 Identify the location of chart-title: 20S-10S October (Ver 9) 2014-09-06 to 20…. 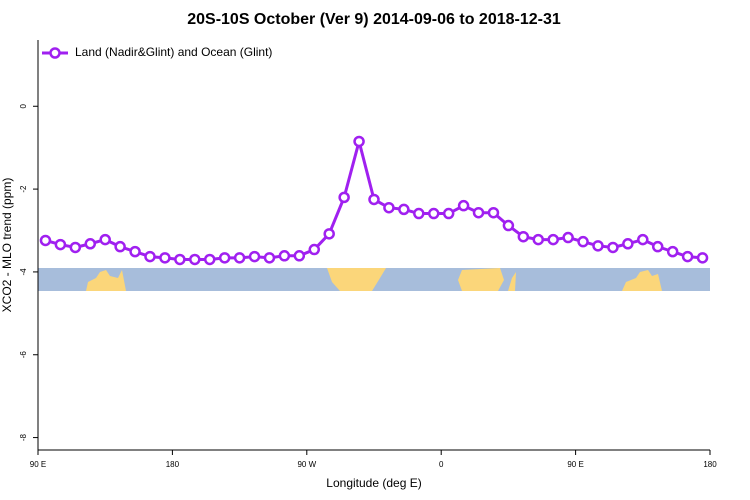
(374, 19).